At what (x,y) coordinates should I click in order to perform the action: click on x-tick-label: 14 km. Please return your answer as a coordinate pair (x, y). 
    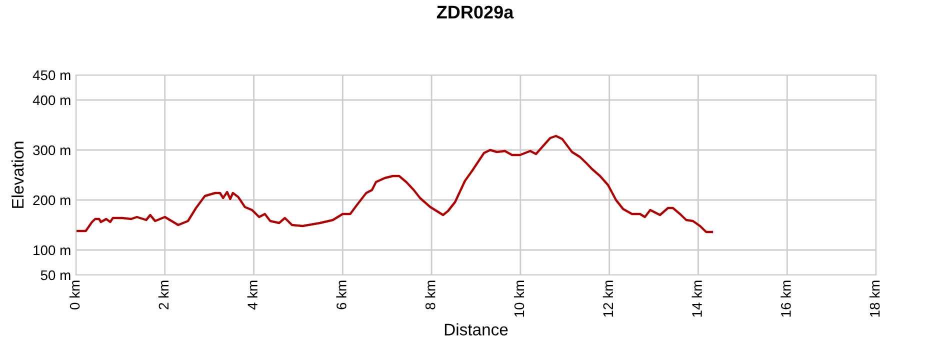
    Looking at the image, I should click on (697, 298).